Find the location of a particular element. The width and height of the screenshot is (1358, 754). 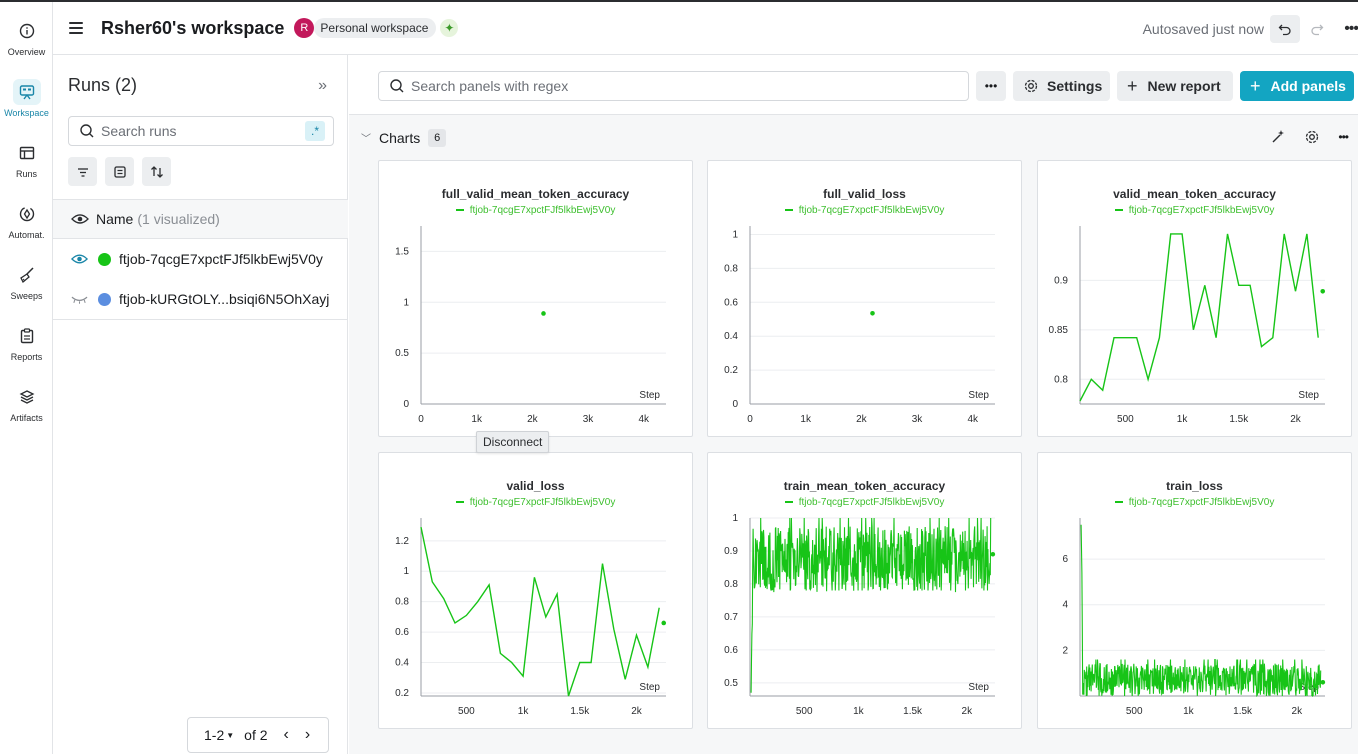

add-panels-button: + Add panels is located at coordinates (1297, 86).